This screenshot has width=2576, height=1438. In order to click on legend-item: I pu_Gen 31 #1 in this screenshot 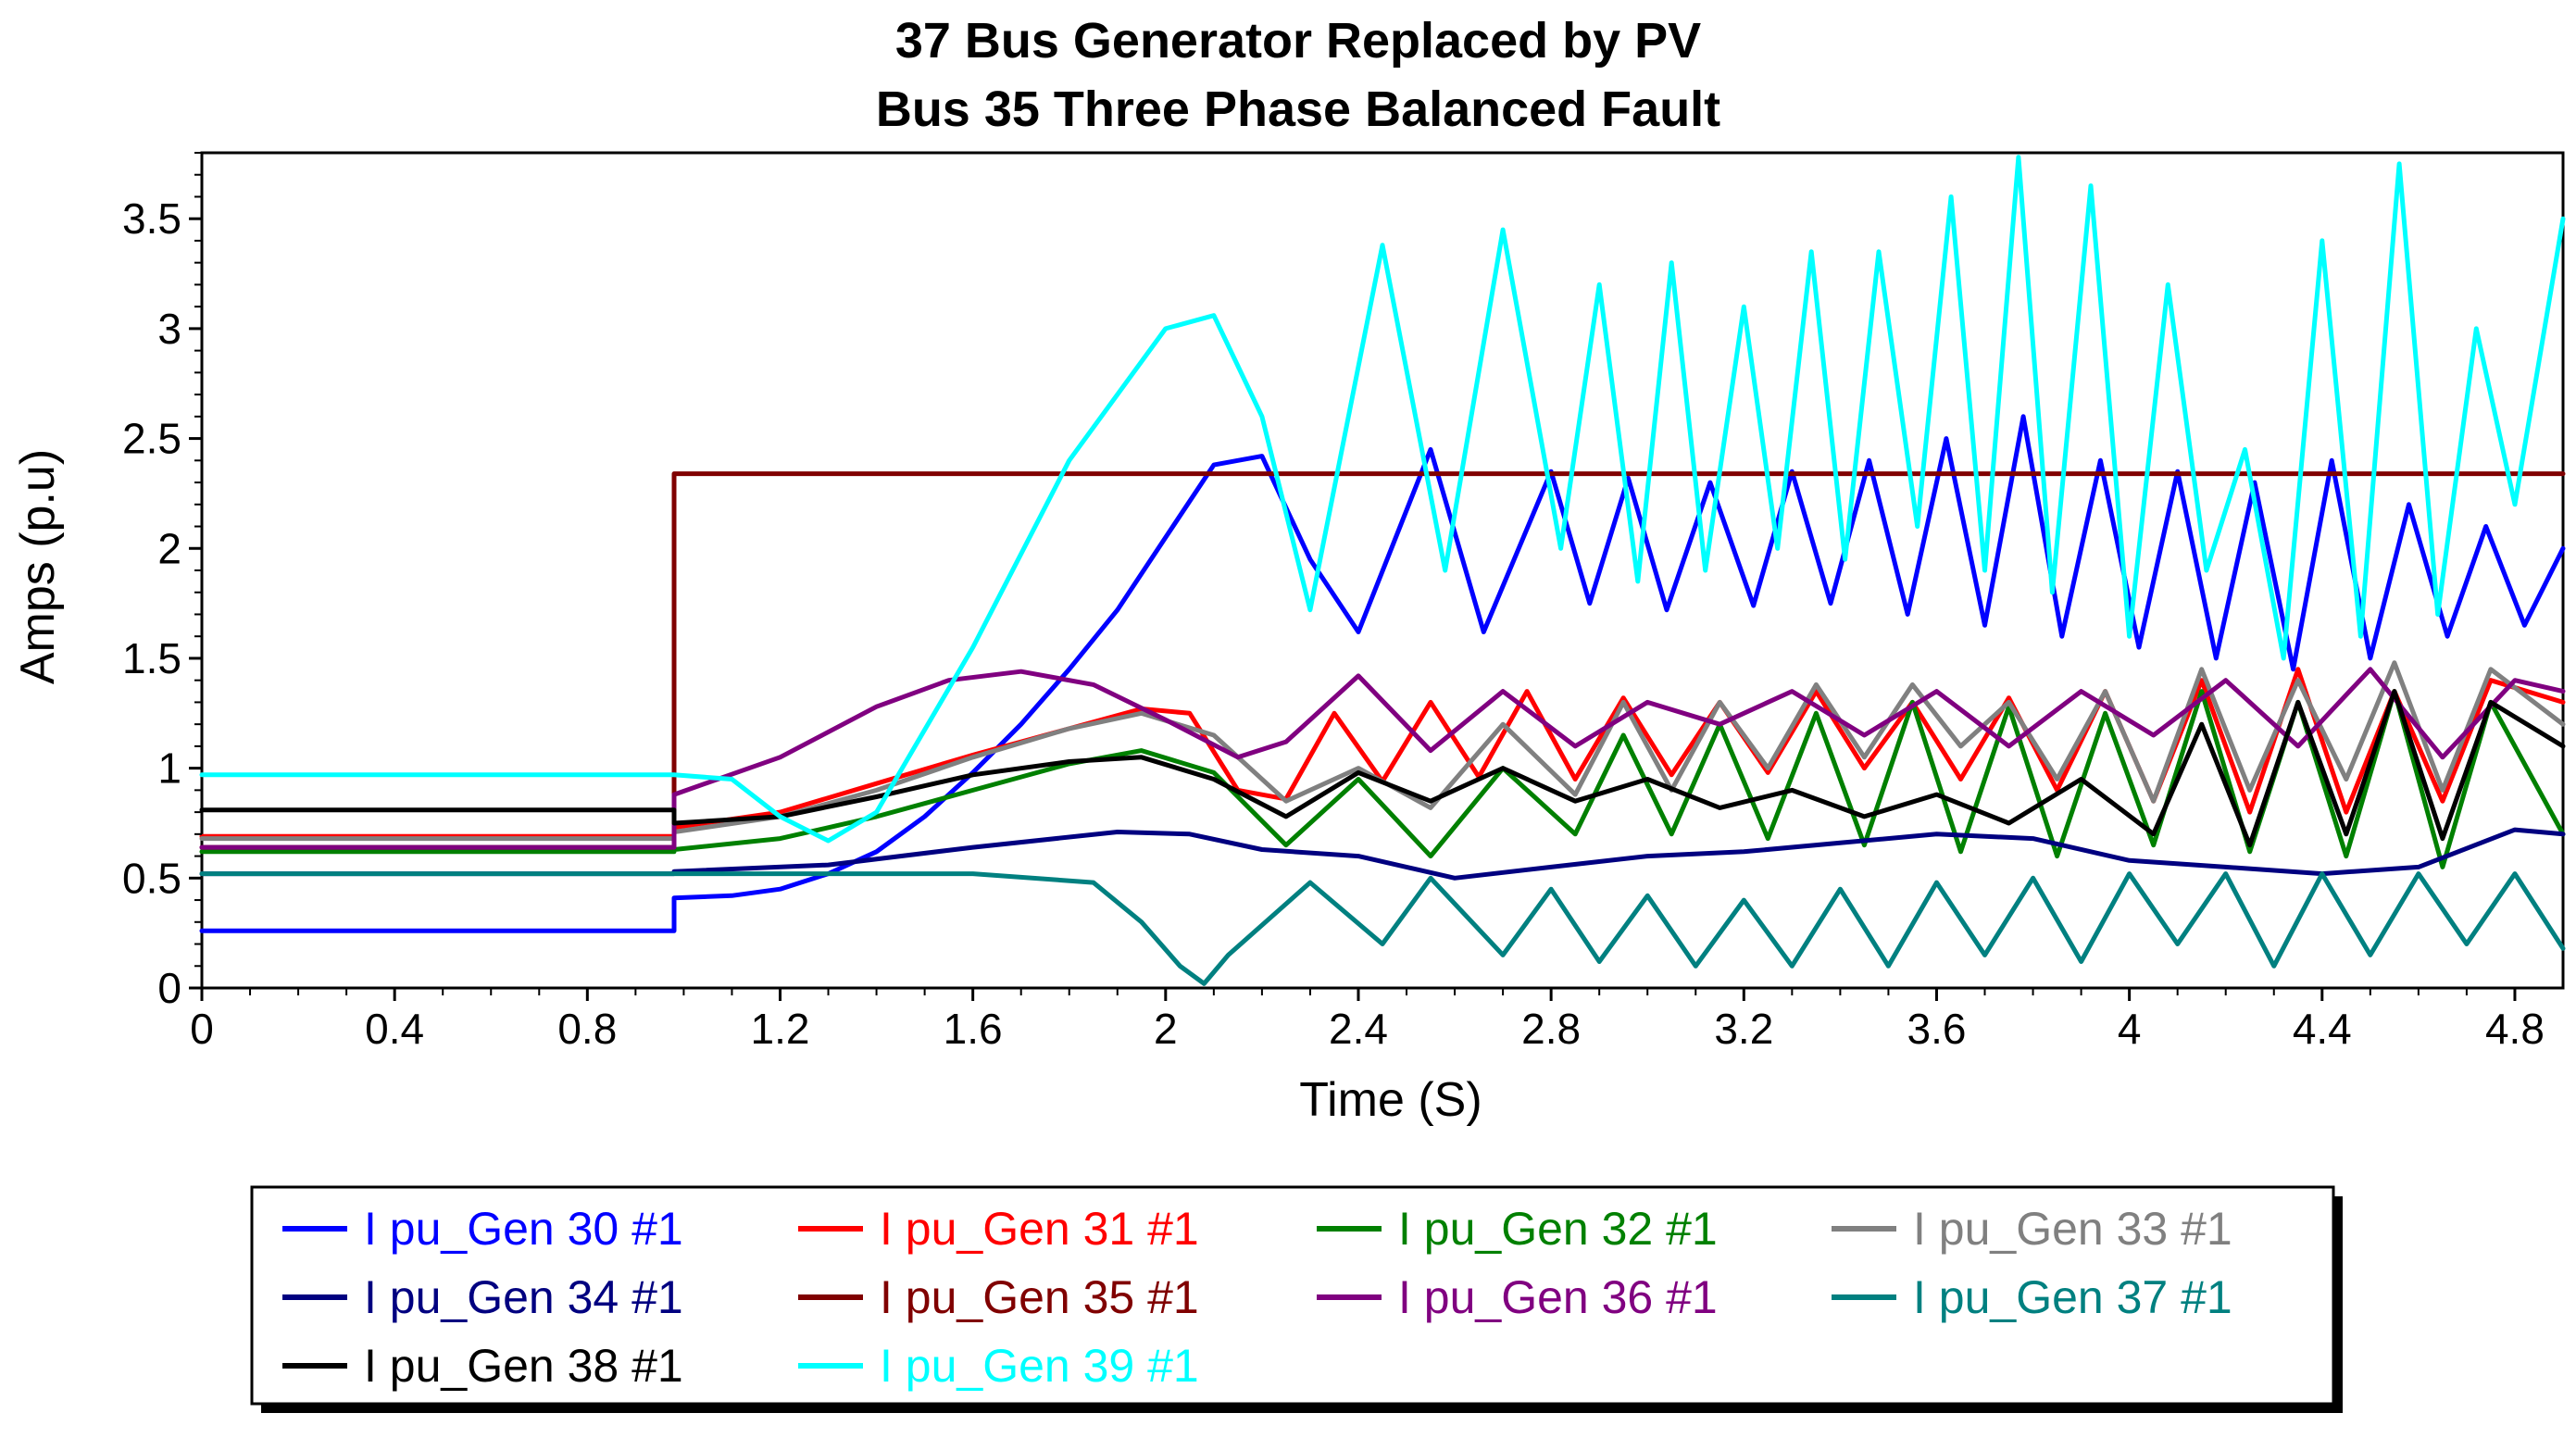, I will do `click(999, 1229)`.